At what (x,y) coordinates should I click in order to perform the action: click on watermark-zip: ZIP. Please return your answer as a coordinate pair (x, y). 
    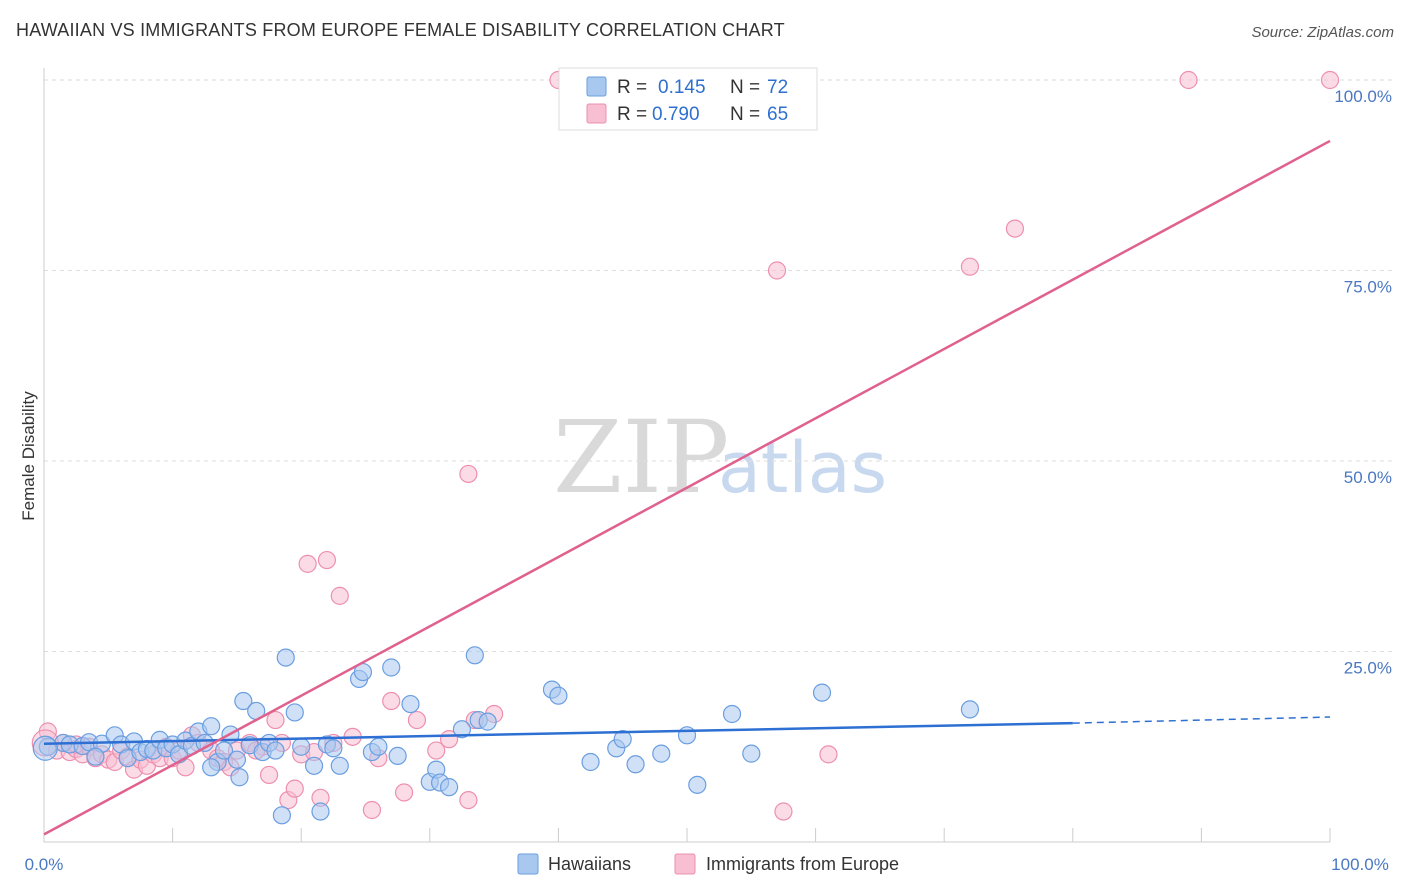
    Looking at the image, I should click on (641, 457).